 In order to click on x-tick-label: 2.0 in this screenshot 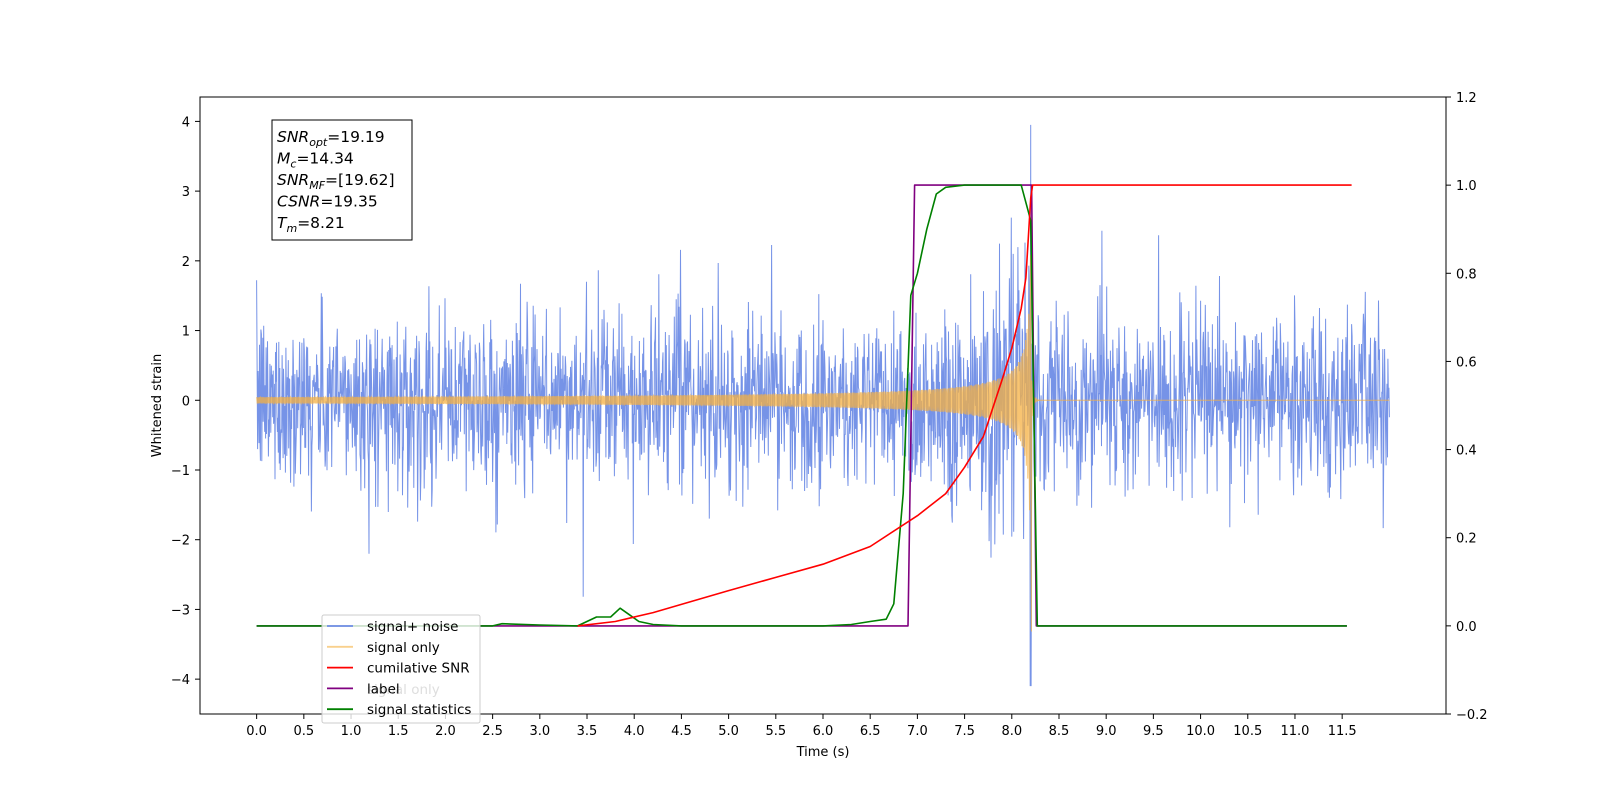, I will do `click(445, 731)`.